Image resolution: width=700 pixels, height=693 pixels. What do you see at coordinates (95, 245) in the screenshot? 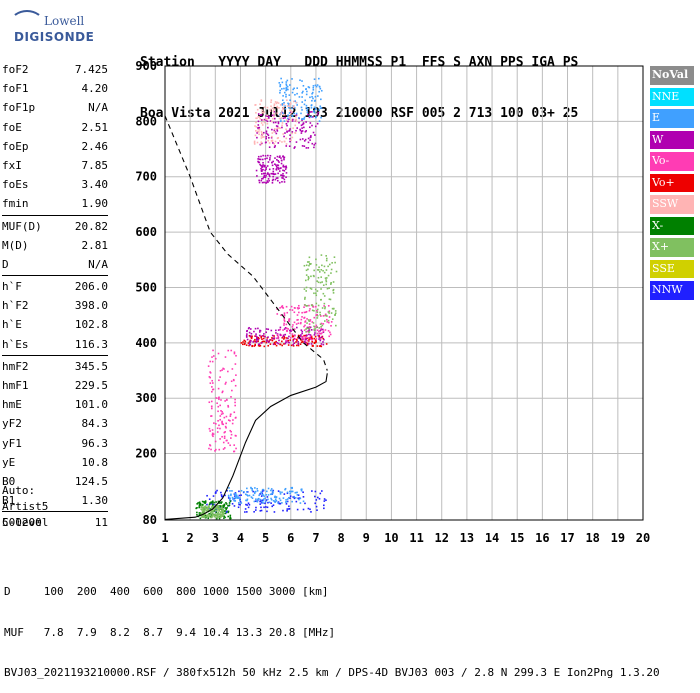
I see `param-value: 2.81` at bounding box center [95, 245].